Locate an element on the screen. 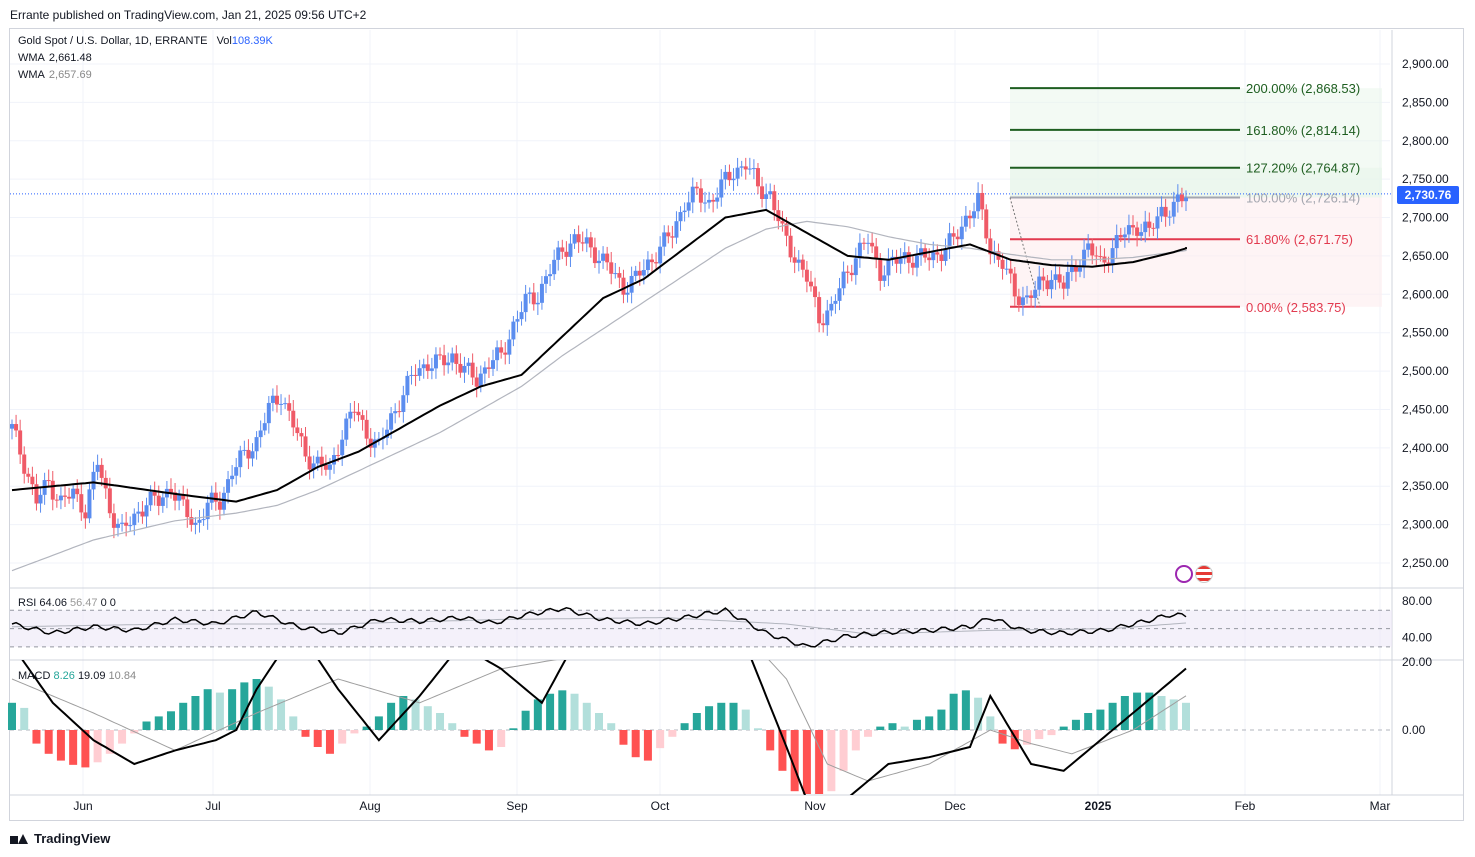  wma-fast-legend: WMA 2,661.48 is located at coordinates (55, 58).